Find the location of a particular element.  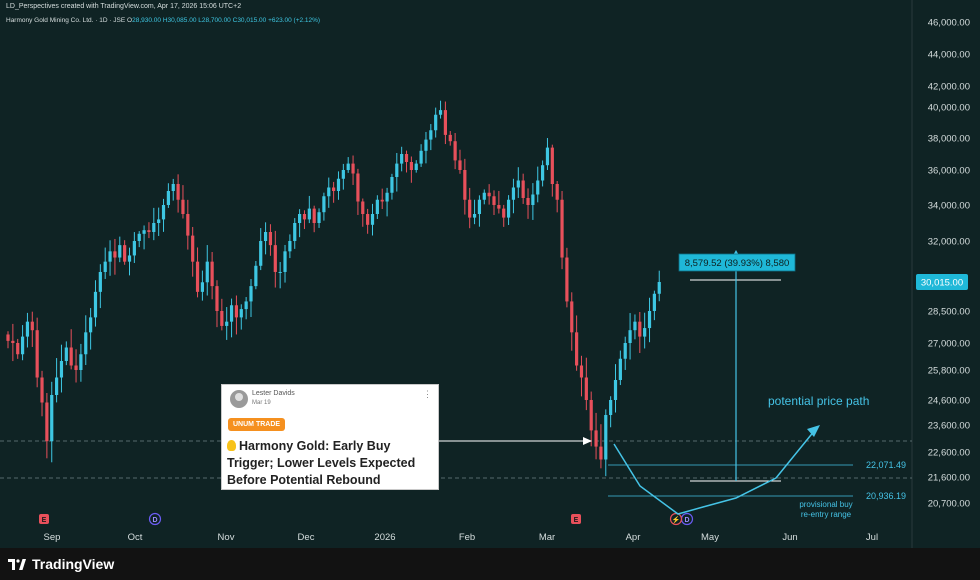

x-tick-label: Jun is located at coordinates (789, 537).